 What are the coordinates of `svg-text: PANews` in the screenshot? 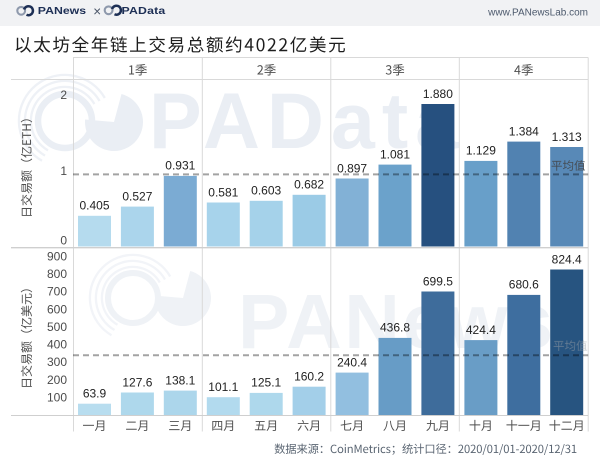 It's located at (62, 11).